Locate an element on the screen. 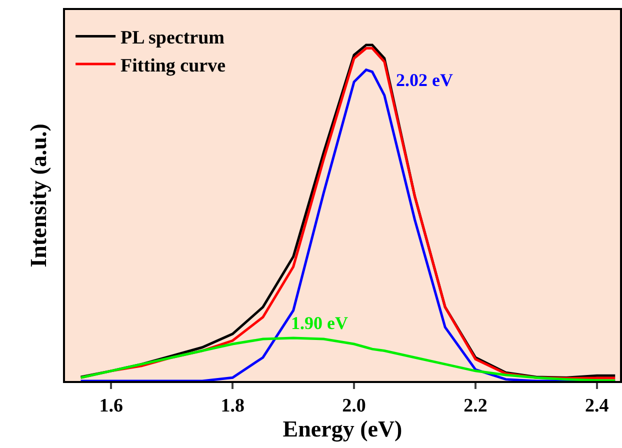 Image resolution: width=622 pixels, height=448 pixels. x-tick-label: 2.2 is located at coordinates (476, 406).